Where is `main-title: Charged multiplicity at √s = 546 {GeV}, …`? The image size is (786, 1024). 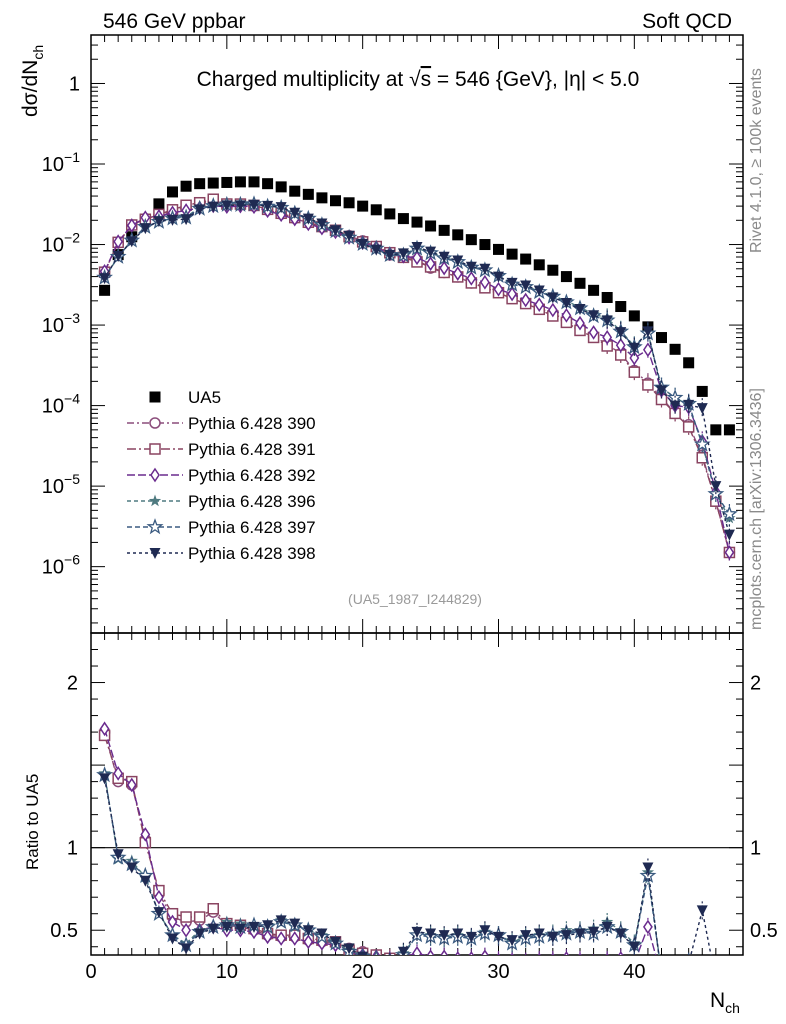 main-title: Charged multiplicity at √s = 546 {GeV}, … is located at coordinates (418, 79).